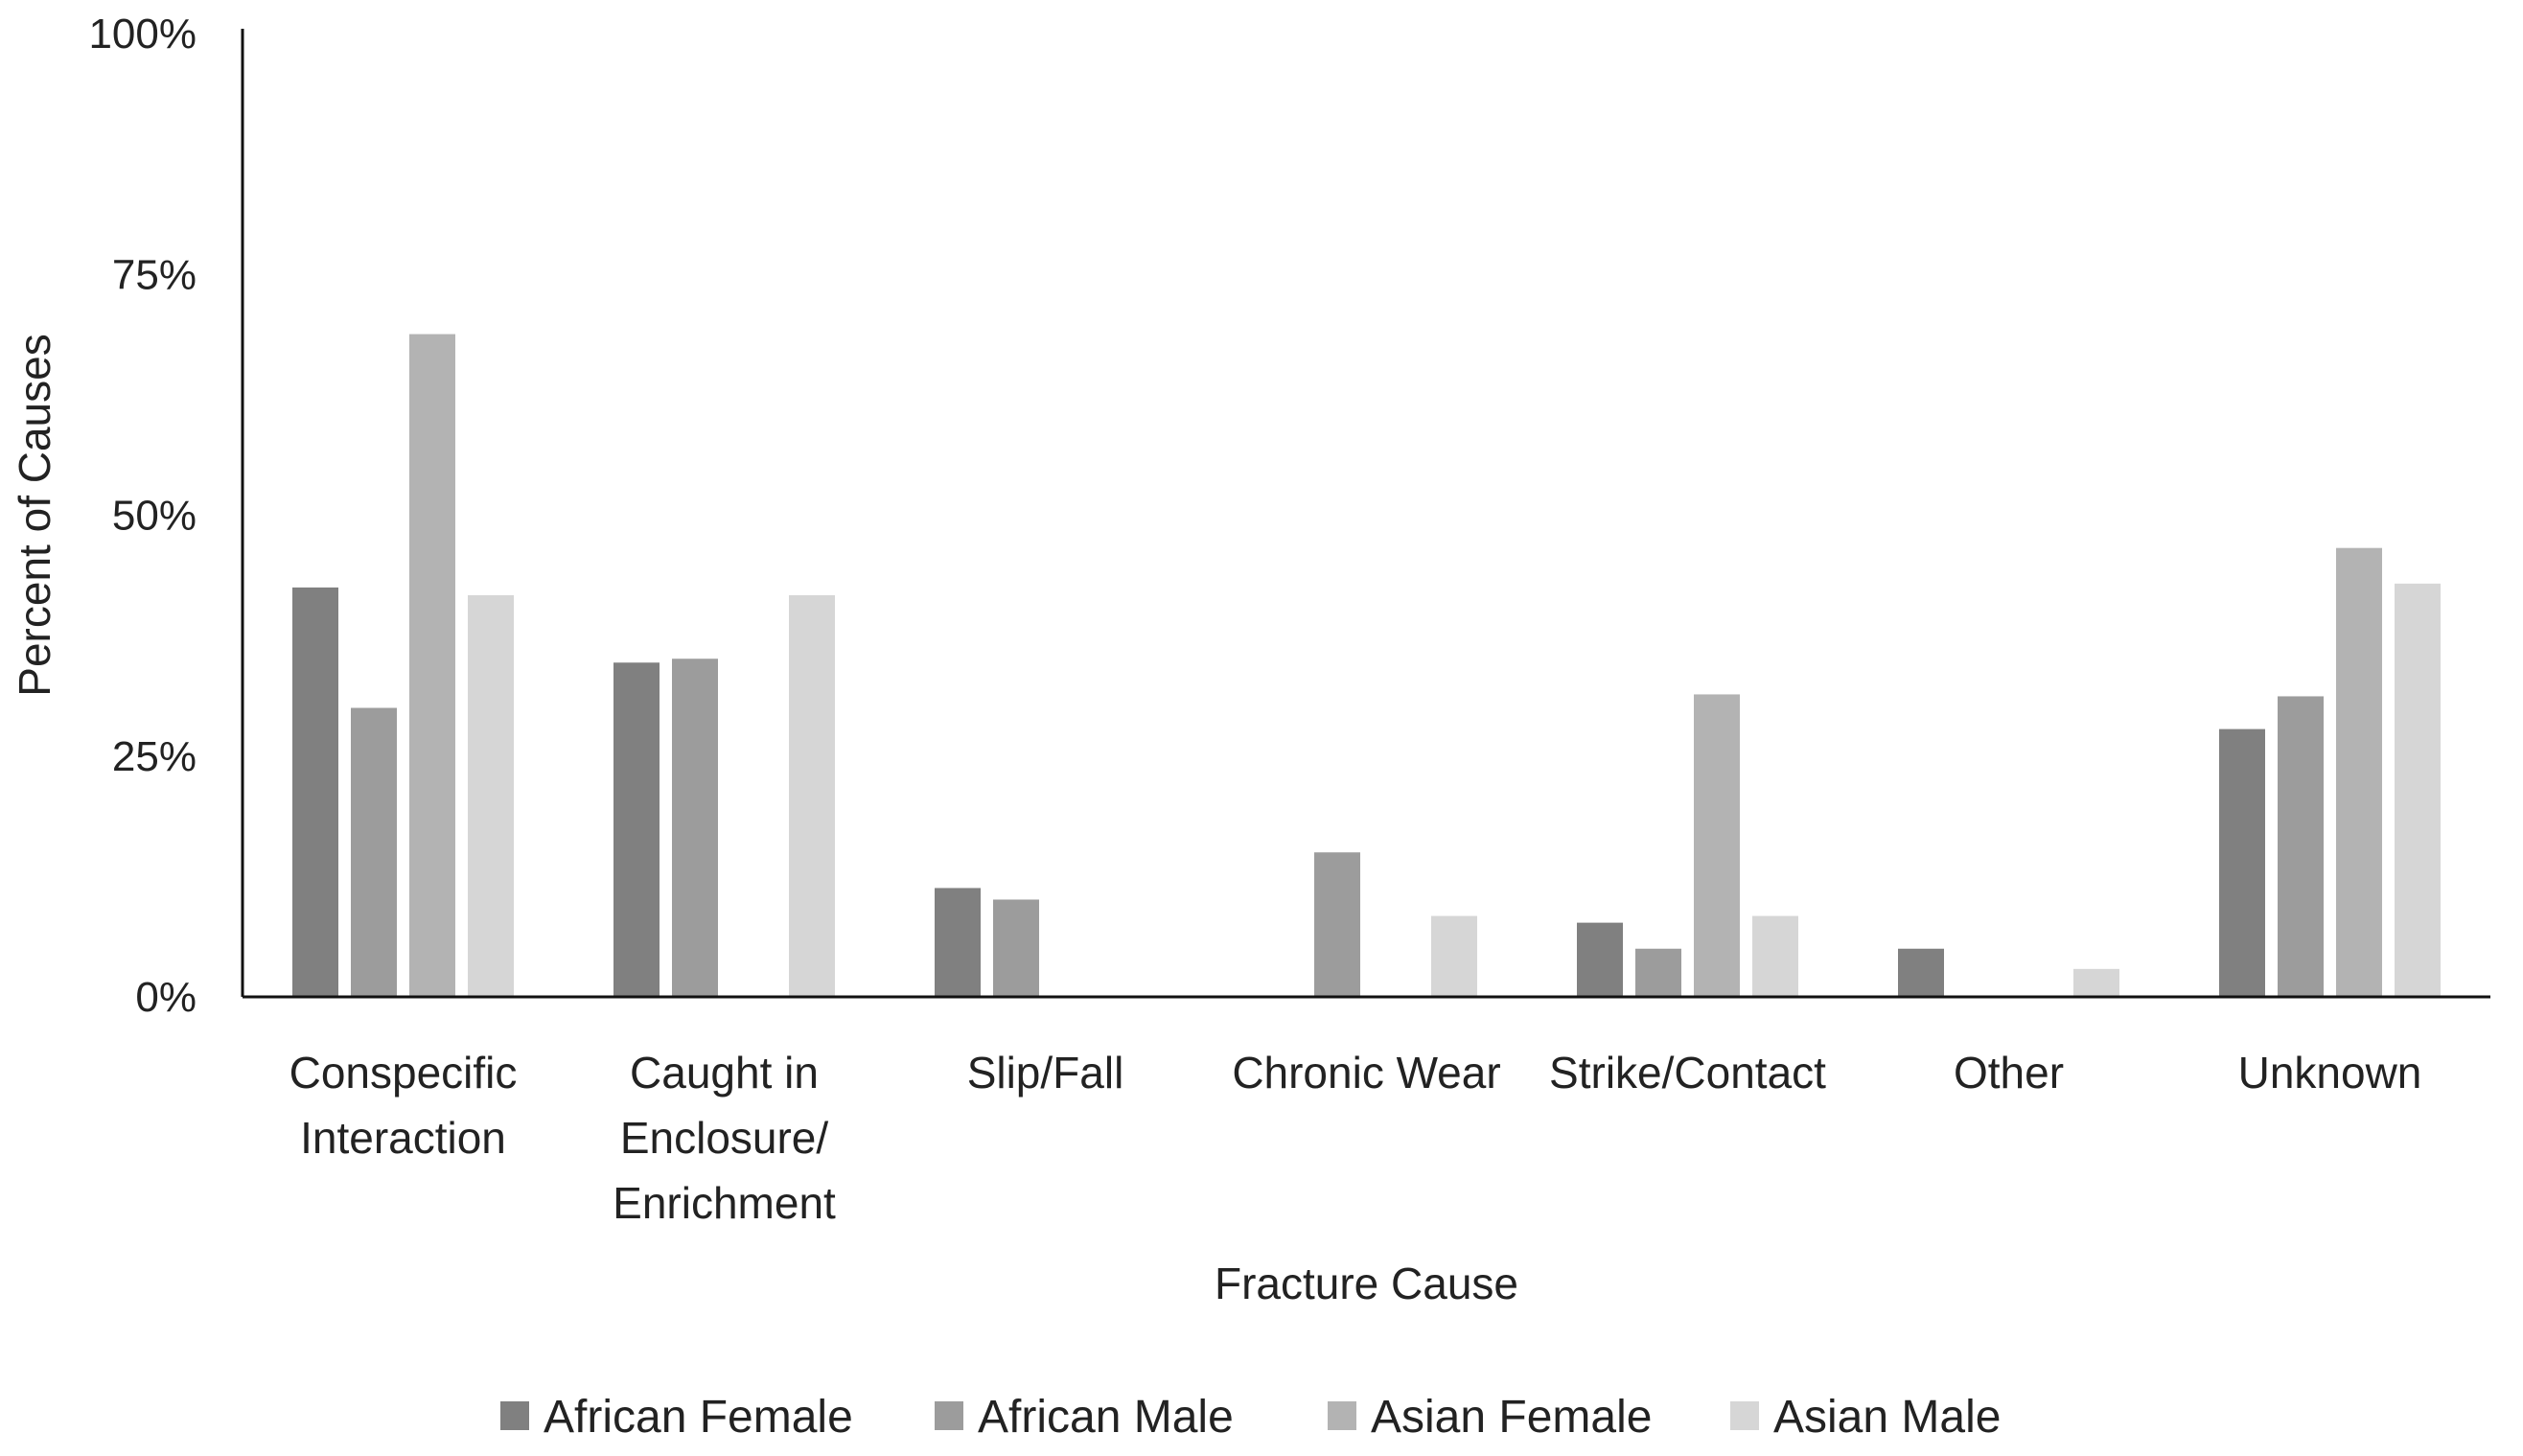 The image size is (2523, 1456). Describe the element at coordinates (2330, 1073) in the screenshot. I see `x-category-label: Unknown` at that location.